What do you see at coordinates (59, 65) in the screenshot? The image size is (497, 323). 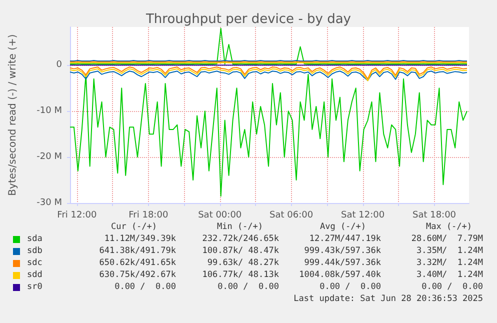 I see `y-tick-label: 0` at bounding box center [59, 65].